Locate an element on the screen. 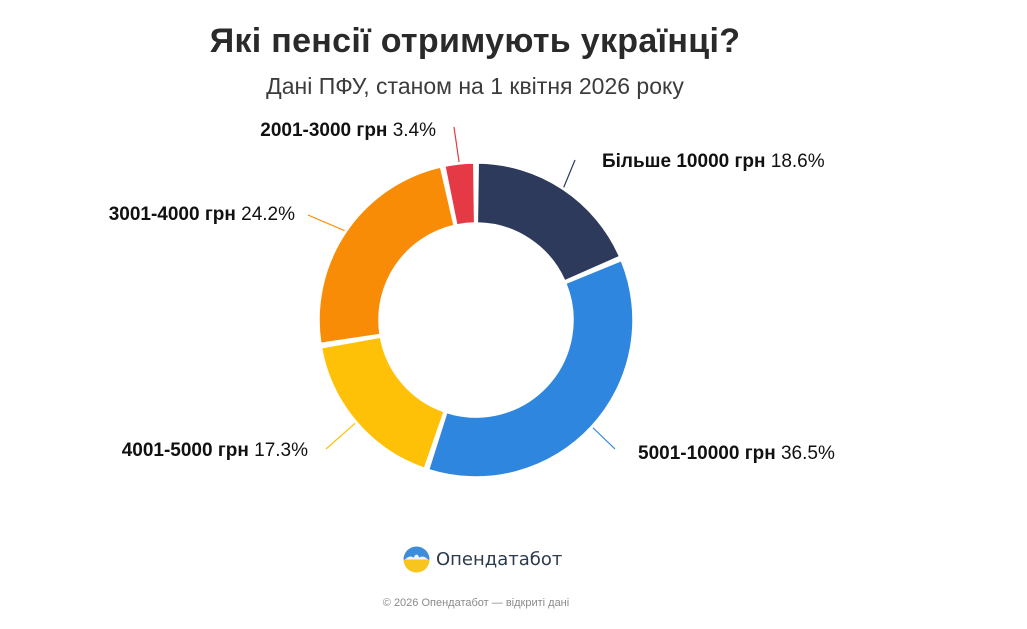  slice-label-category: 4001-5000 грн is located at coordinates (188, 450).